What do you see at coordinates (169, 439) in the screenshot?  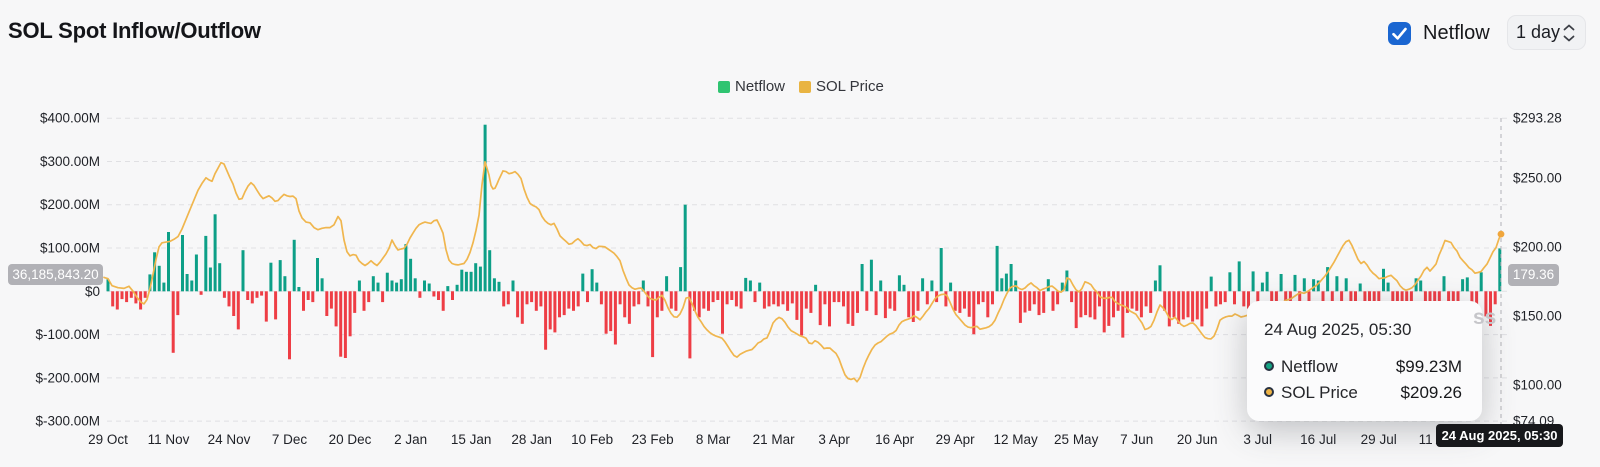 I see `svg-text: 11 Nov` at bounding box center [169, 439].